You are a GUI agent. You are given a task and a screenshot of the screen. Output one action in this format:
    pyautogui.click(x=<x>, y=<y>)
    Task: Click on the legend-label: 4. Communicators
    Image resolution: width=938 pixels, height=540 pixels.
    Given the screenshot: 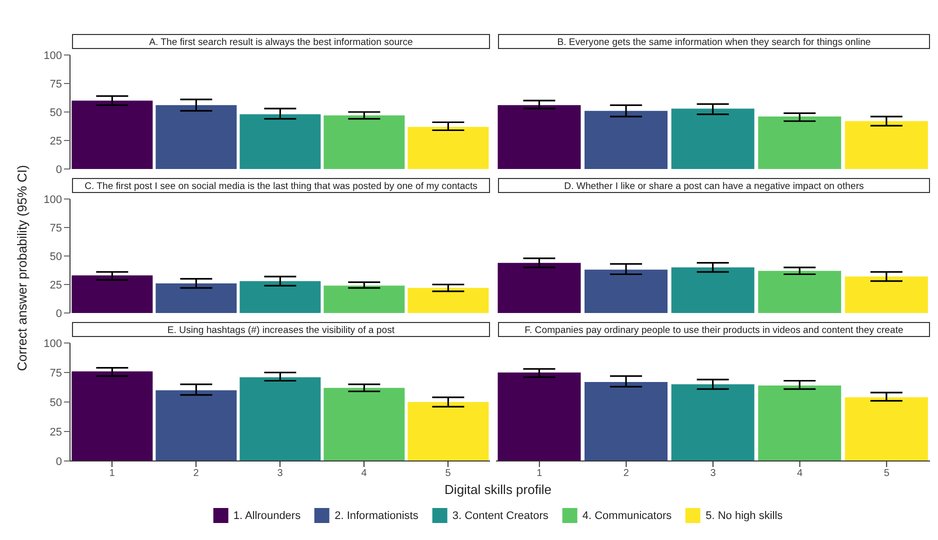 What is the action you would take?
    pyautogui.click(x=627, y=516)
    